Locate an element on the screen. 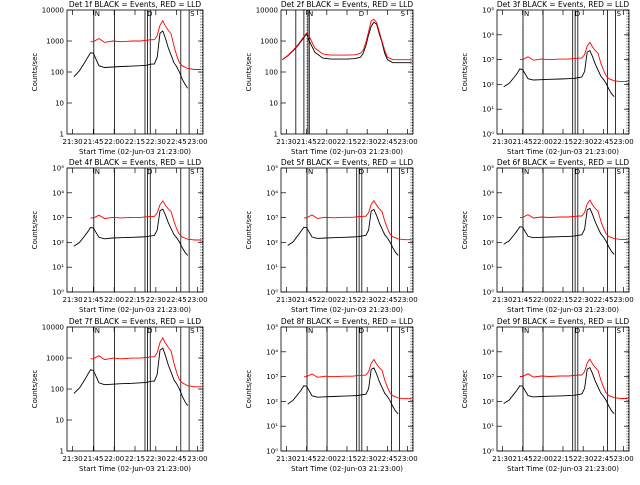  panel-7-x-tick-label-7: 23:00 is located at coordinates (197, 459).